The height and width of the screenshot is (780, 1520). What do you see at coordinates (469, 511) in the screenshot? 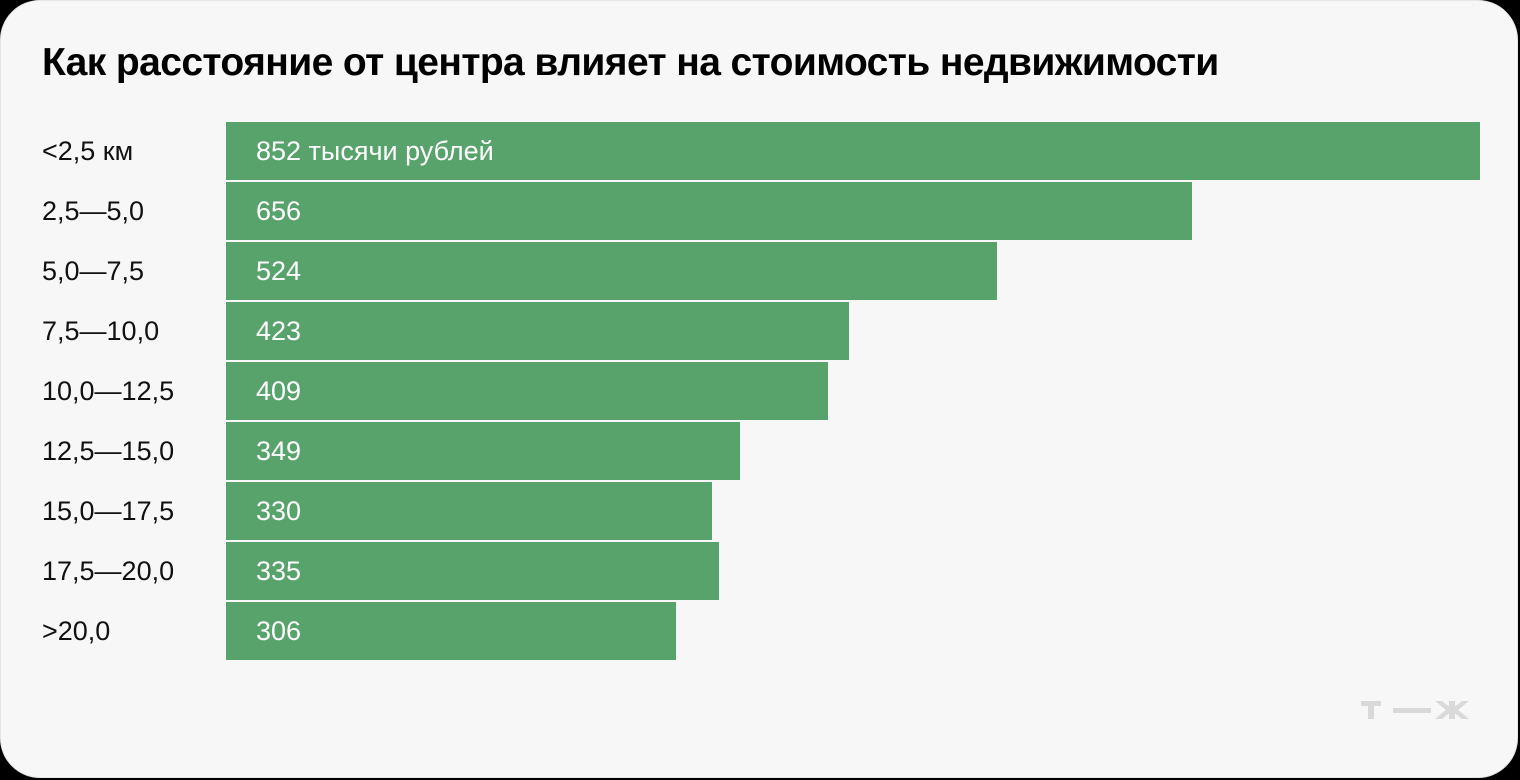
I see `bar: 330` at bounding box center [469, 511].